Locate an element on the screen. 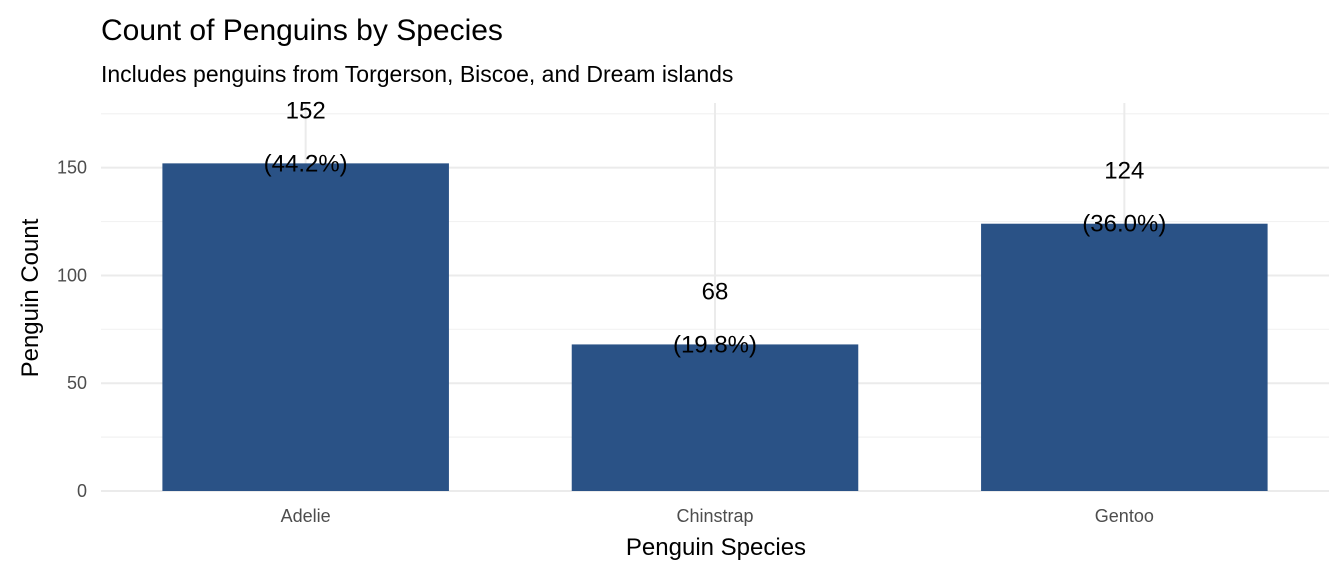 This screenshot has height=576, width=1344. x-tick-label: Chinstrap is located at coordinates (714, 516).